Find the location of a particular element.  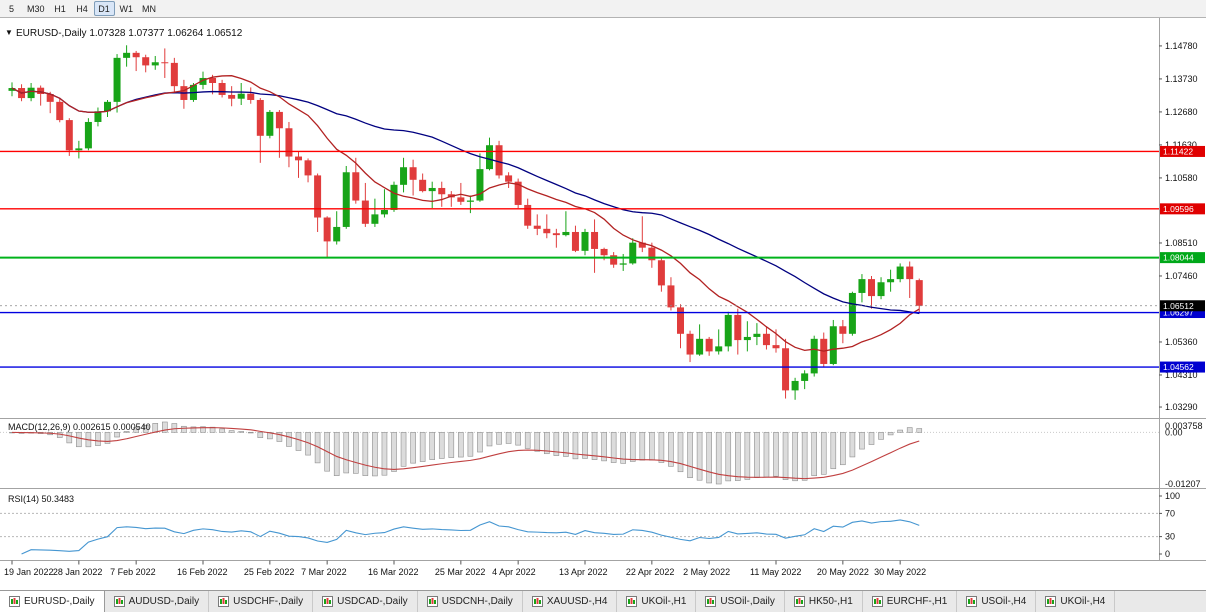

svg-text: 22 Apr 2022 is located at coordinates (650, 572).